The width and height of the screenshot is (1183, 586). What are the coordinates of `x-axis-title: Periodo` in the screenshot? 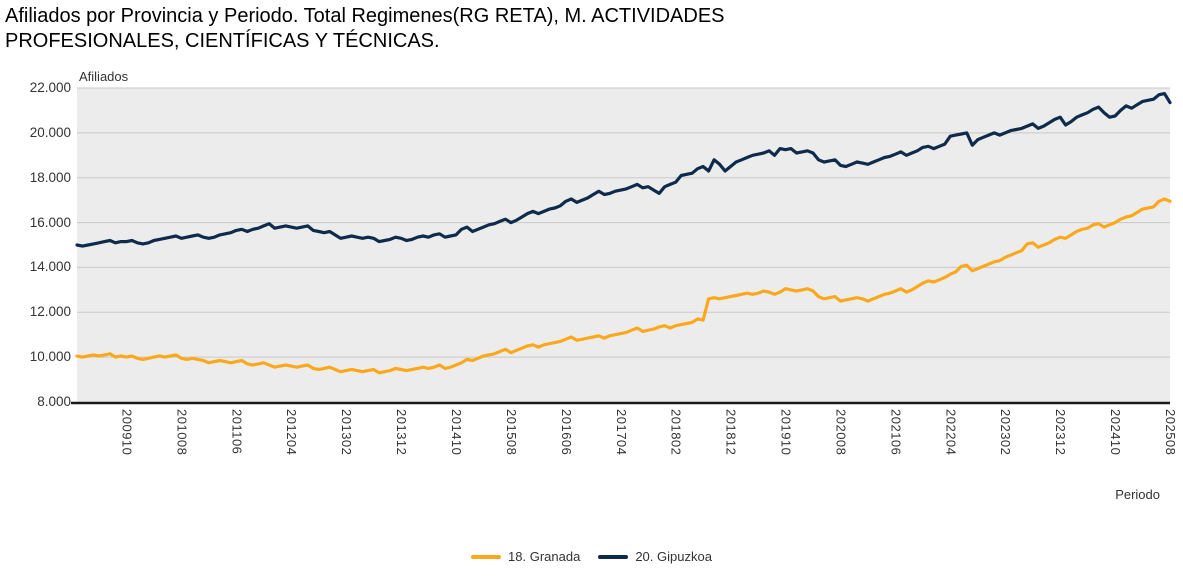 It's located at (1137, 494).